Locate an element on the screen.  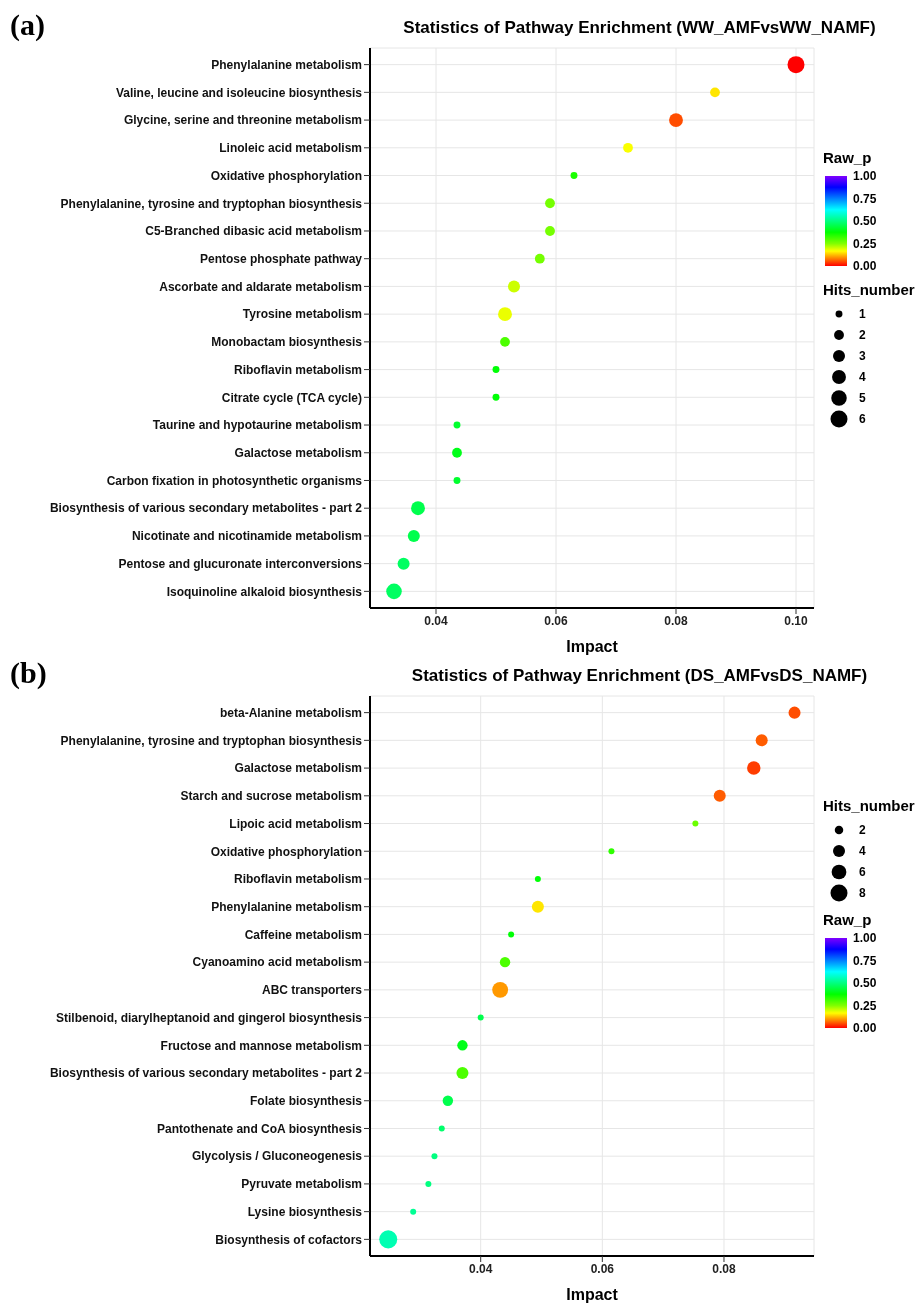
y-tick-label: Starch and sucrose metabolism is located at coordinates (271, 796).